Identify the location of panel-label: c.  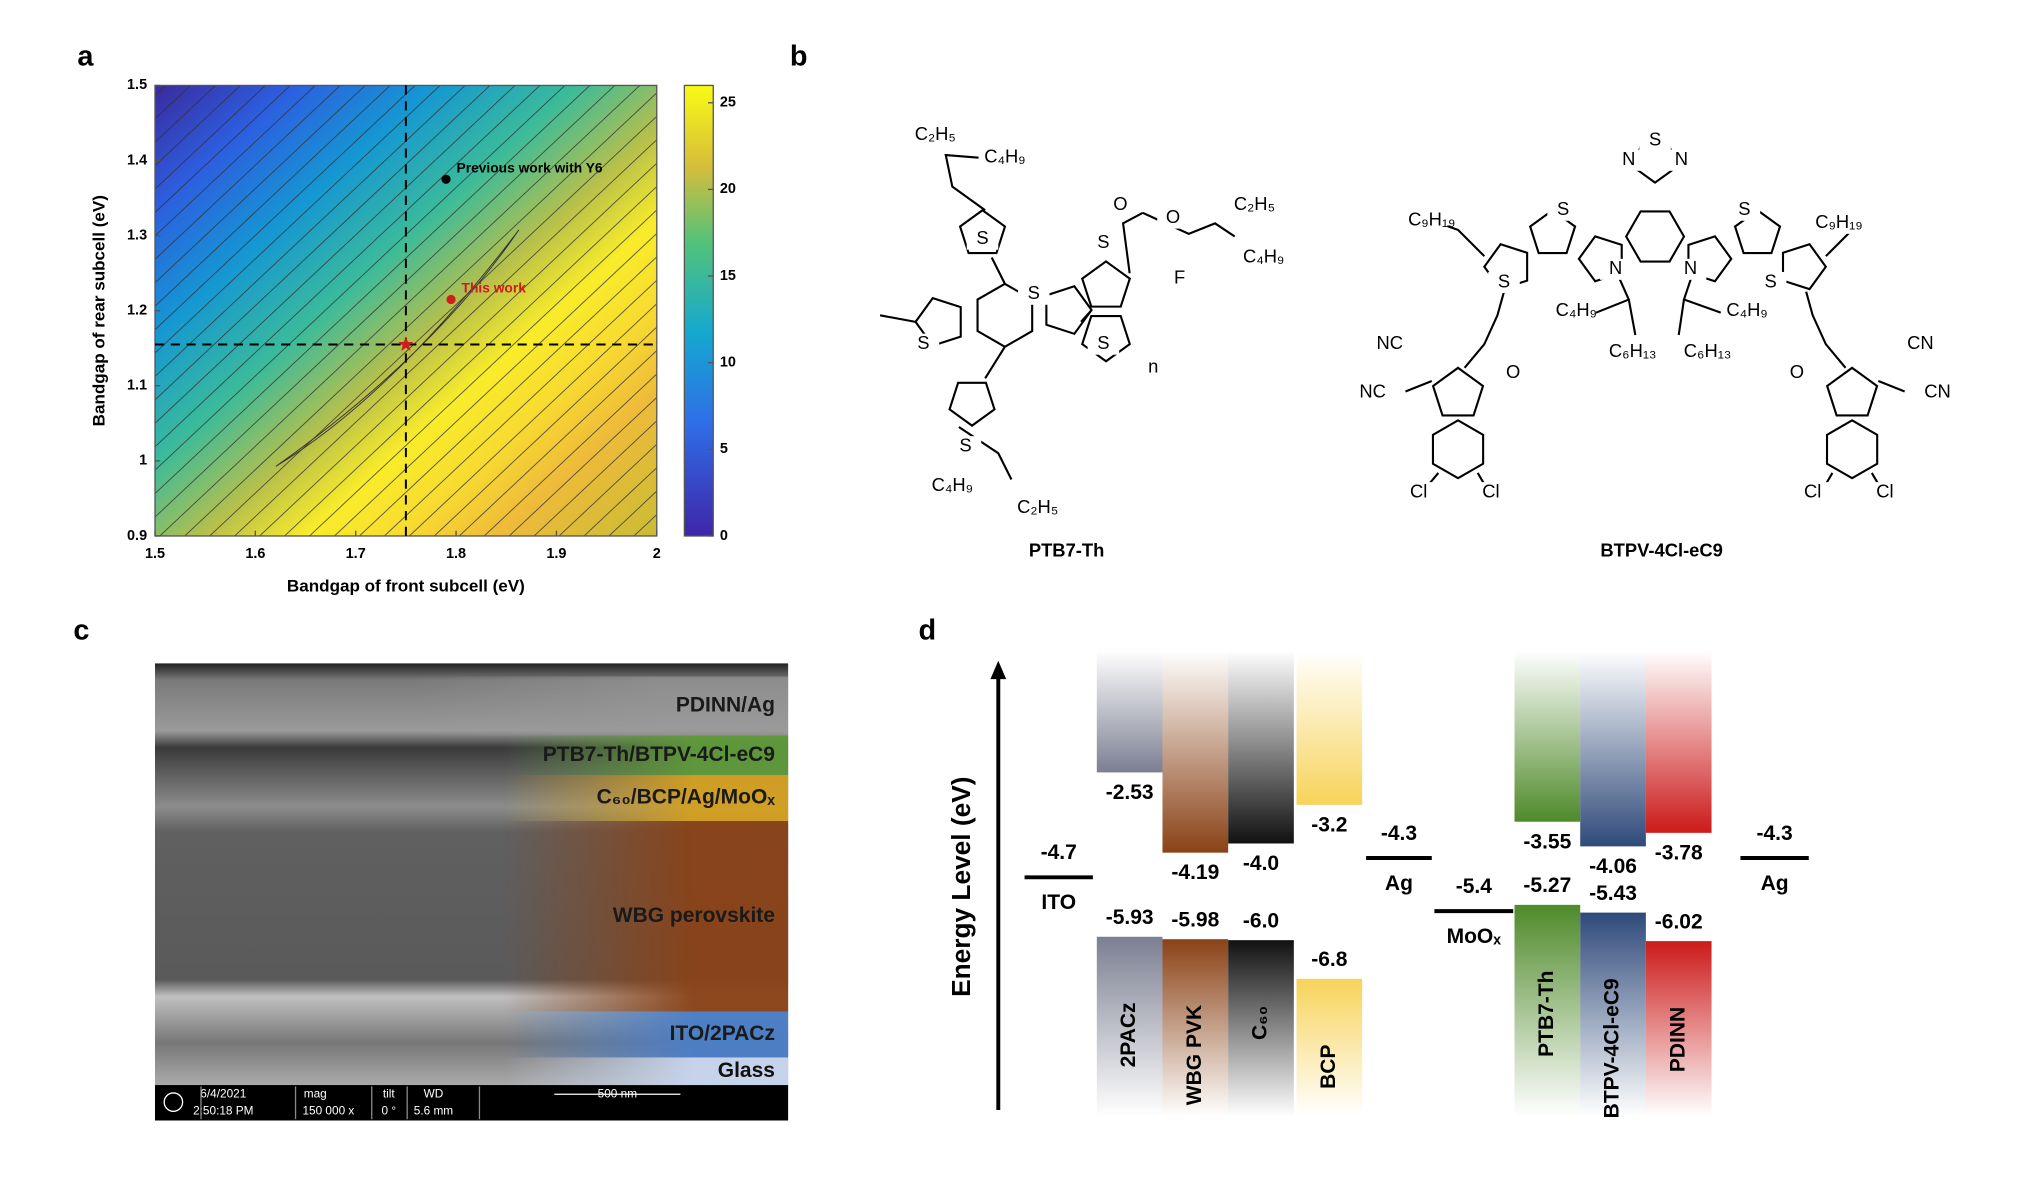
(81, 630).